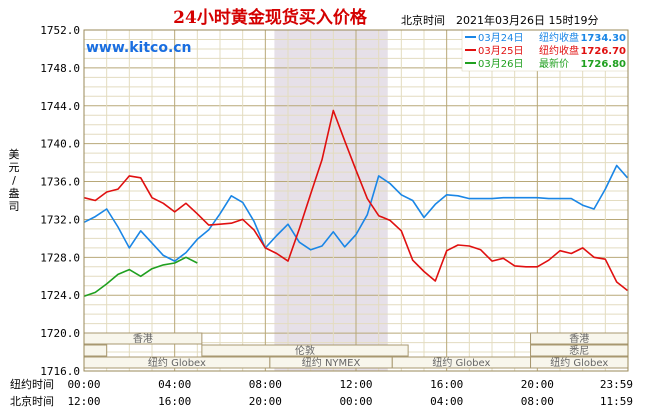 The height and width of the screenshot is (412, 649). I want to click on y-tick-label: 1740.0, so click(60, 144).